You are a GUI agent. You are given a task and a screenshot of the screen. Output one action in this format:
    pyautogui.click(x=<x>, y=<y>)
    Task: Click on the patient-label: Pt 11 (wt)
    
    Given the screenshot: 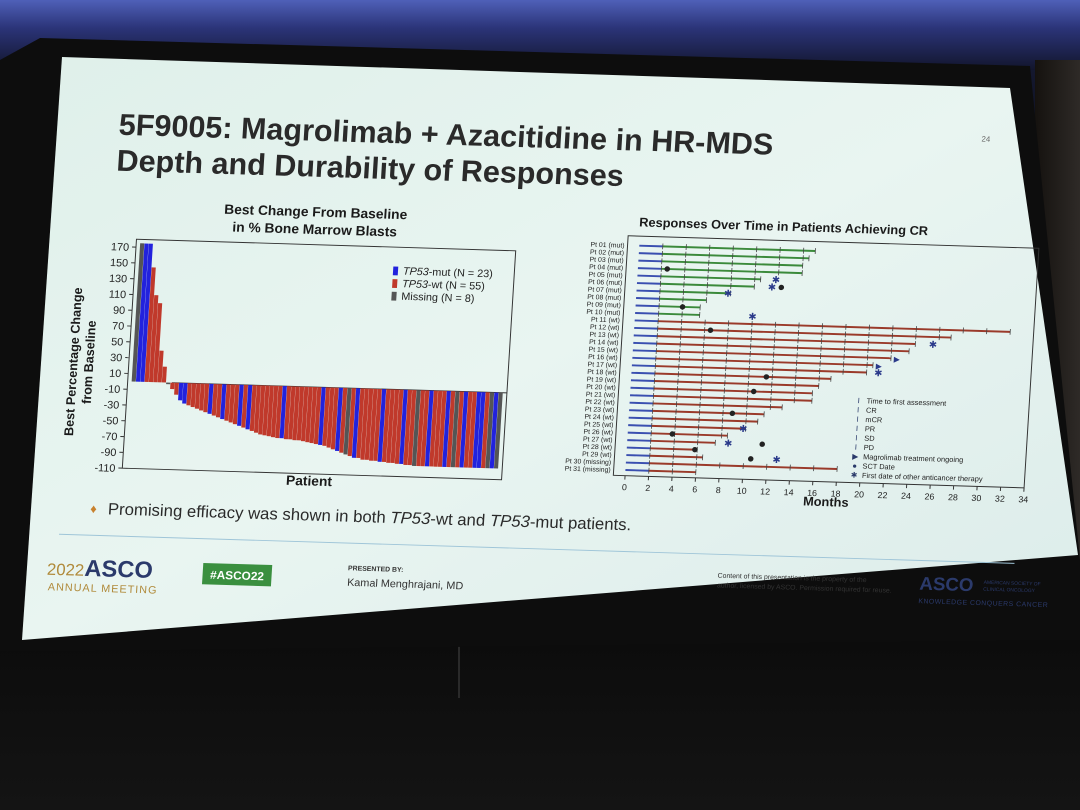 What is the action you would take?
    pyautogui.click(x=605, y=321)
    